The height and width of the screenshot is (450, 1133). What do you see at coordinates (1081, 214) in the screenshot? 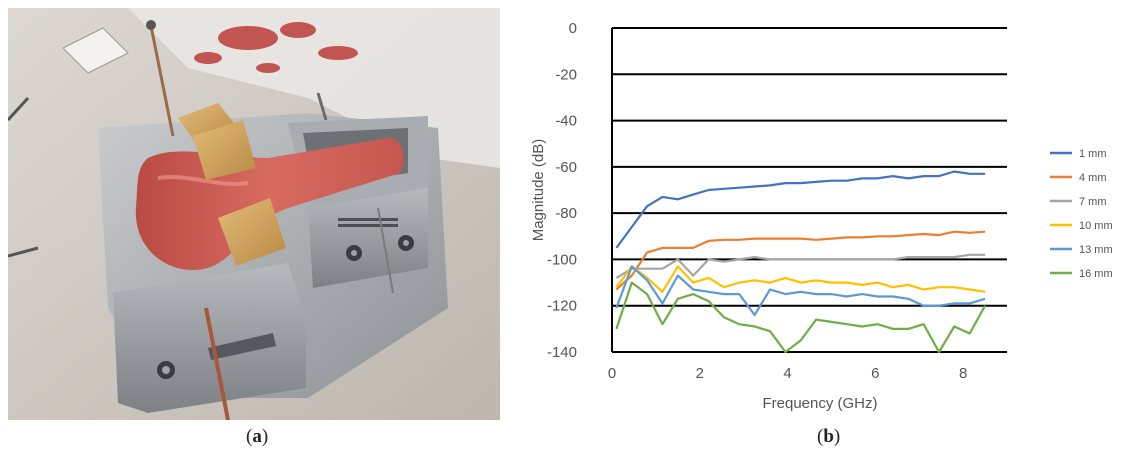
I see `legend: 1 mm 4 mm 7 mm 10 mm 13 mm 16 mm` at bounding box center [1081, 214].